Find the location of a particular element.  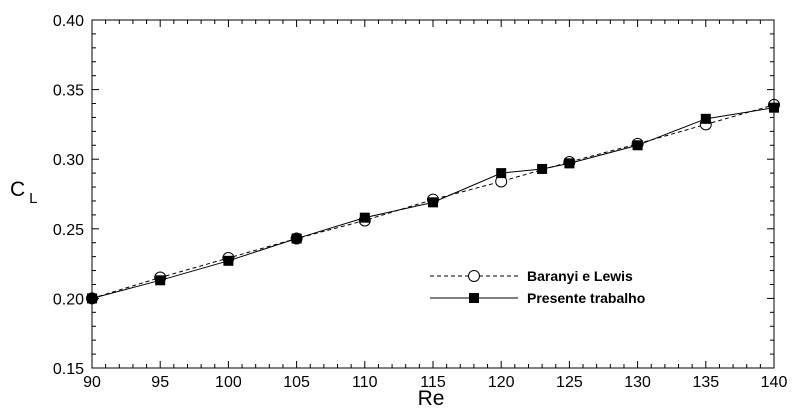

y-tick-label: 0.15 is located at coordinates (68, 369).